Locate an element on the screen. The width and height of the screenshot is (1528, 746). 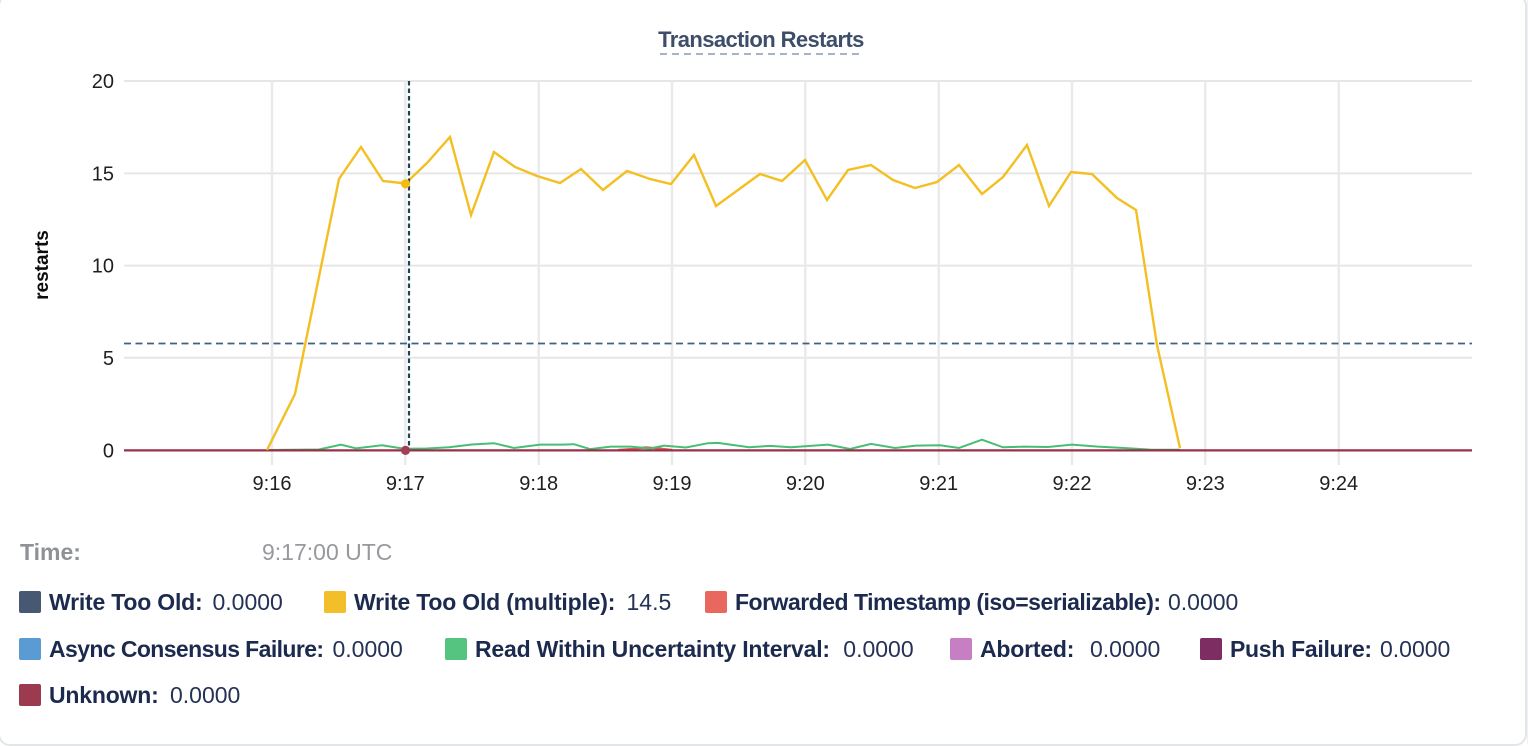
svg-text: 9:21 is located at coordinates (938, 484).